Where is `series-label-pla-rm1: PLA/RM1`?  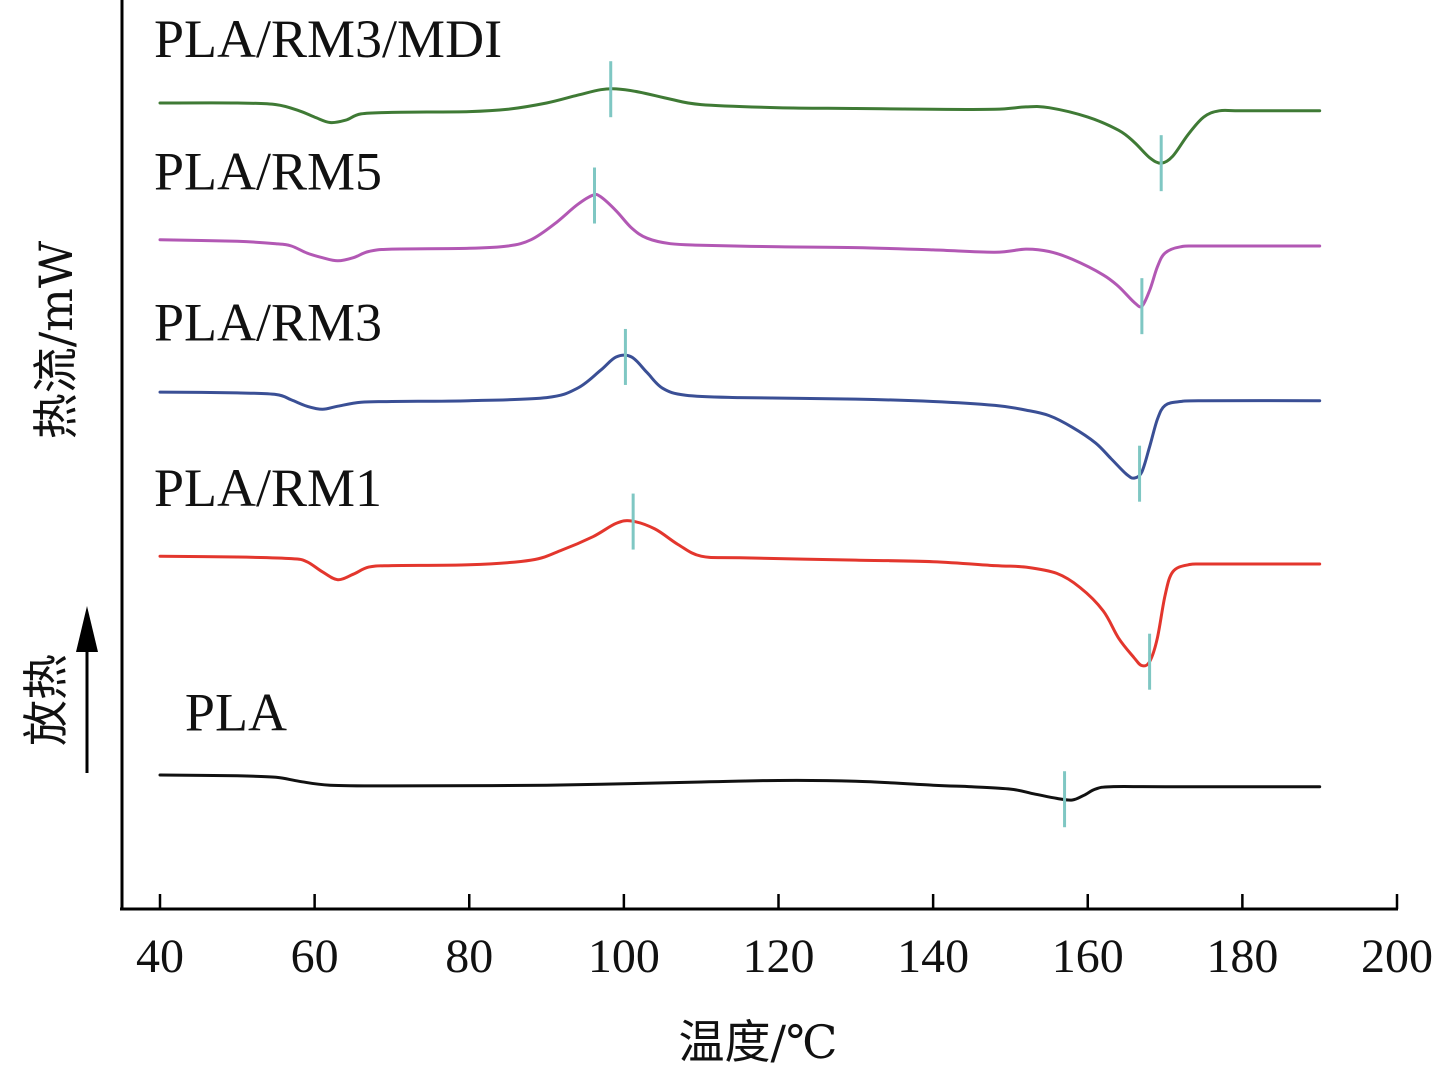
series-label-pla-rm1: PLA/RM1 is located at coordinates (268, 488).